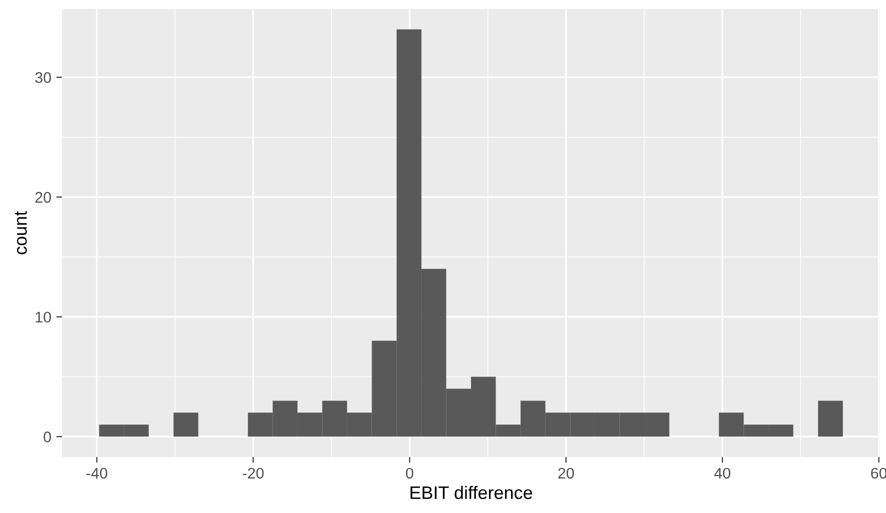 The image size is (886, 513). Describe the element at coordinates (21, 232) in the screenshot. I see `y-axis-title: count` at that location.